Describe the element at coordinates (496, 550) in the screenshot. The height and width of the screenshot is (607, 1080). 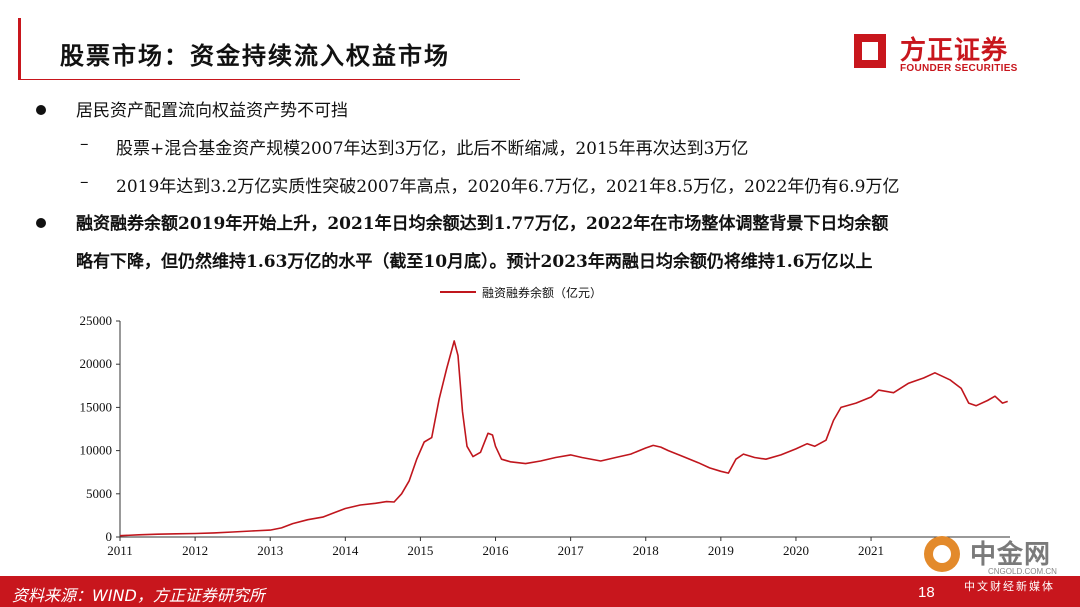
I see `x-tick-label: 2016` at that location.